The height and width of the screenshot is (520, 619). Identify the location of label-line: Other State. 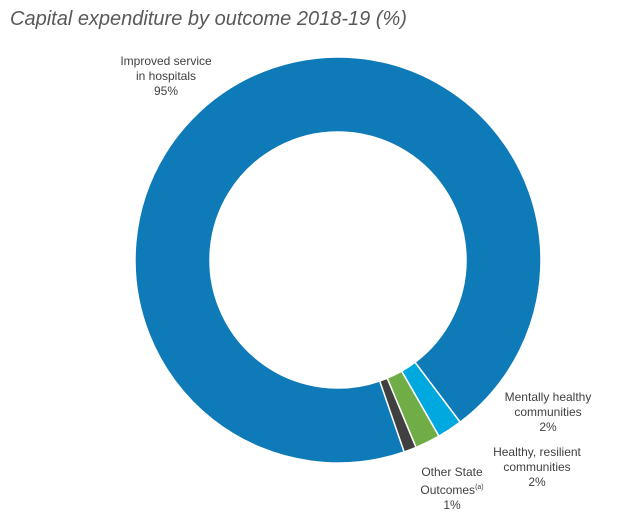
(452, 472).